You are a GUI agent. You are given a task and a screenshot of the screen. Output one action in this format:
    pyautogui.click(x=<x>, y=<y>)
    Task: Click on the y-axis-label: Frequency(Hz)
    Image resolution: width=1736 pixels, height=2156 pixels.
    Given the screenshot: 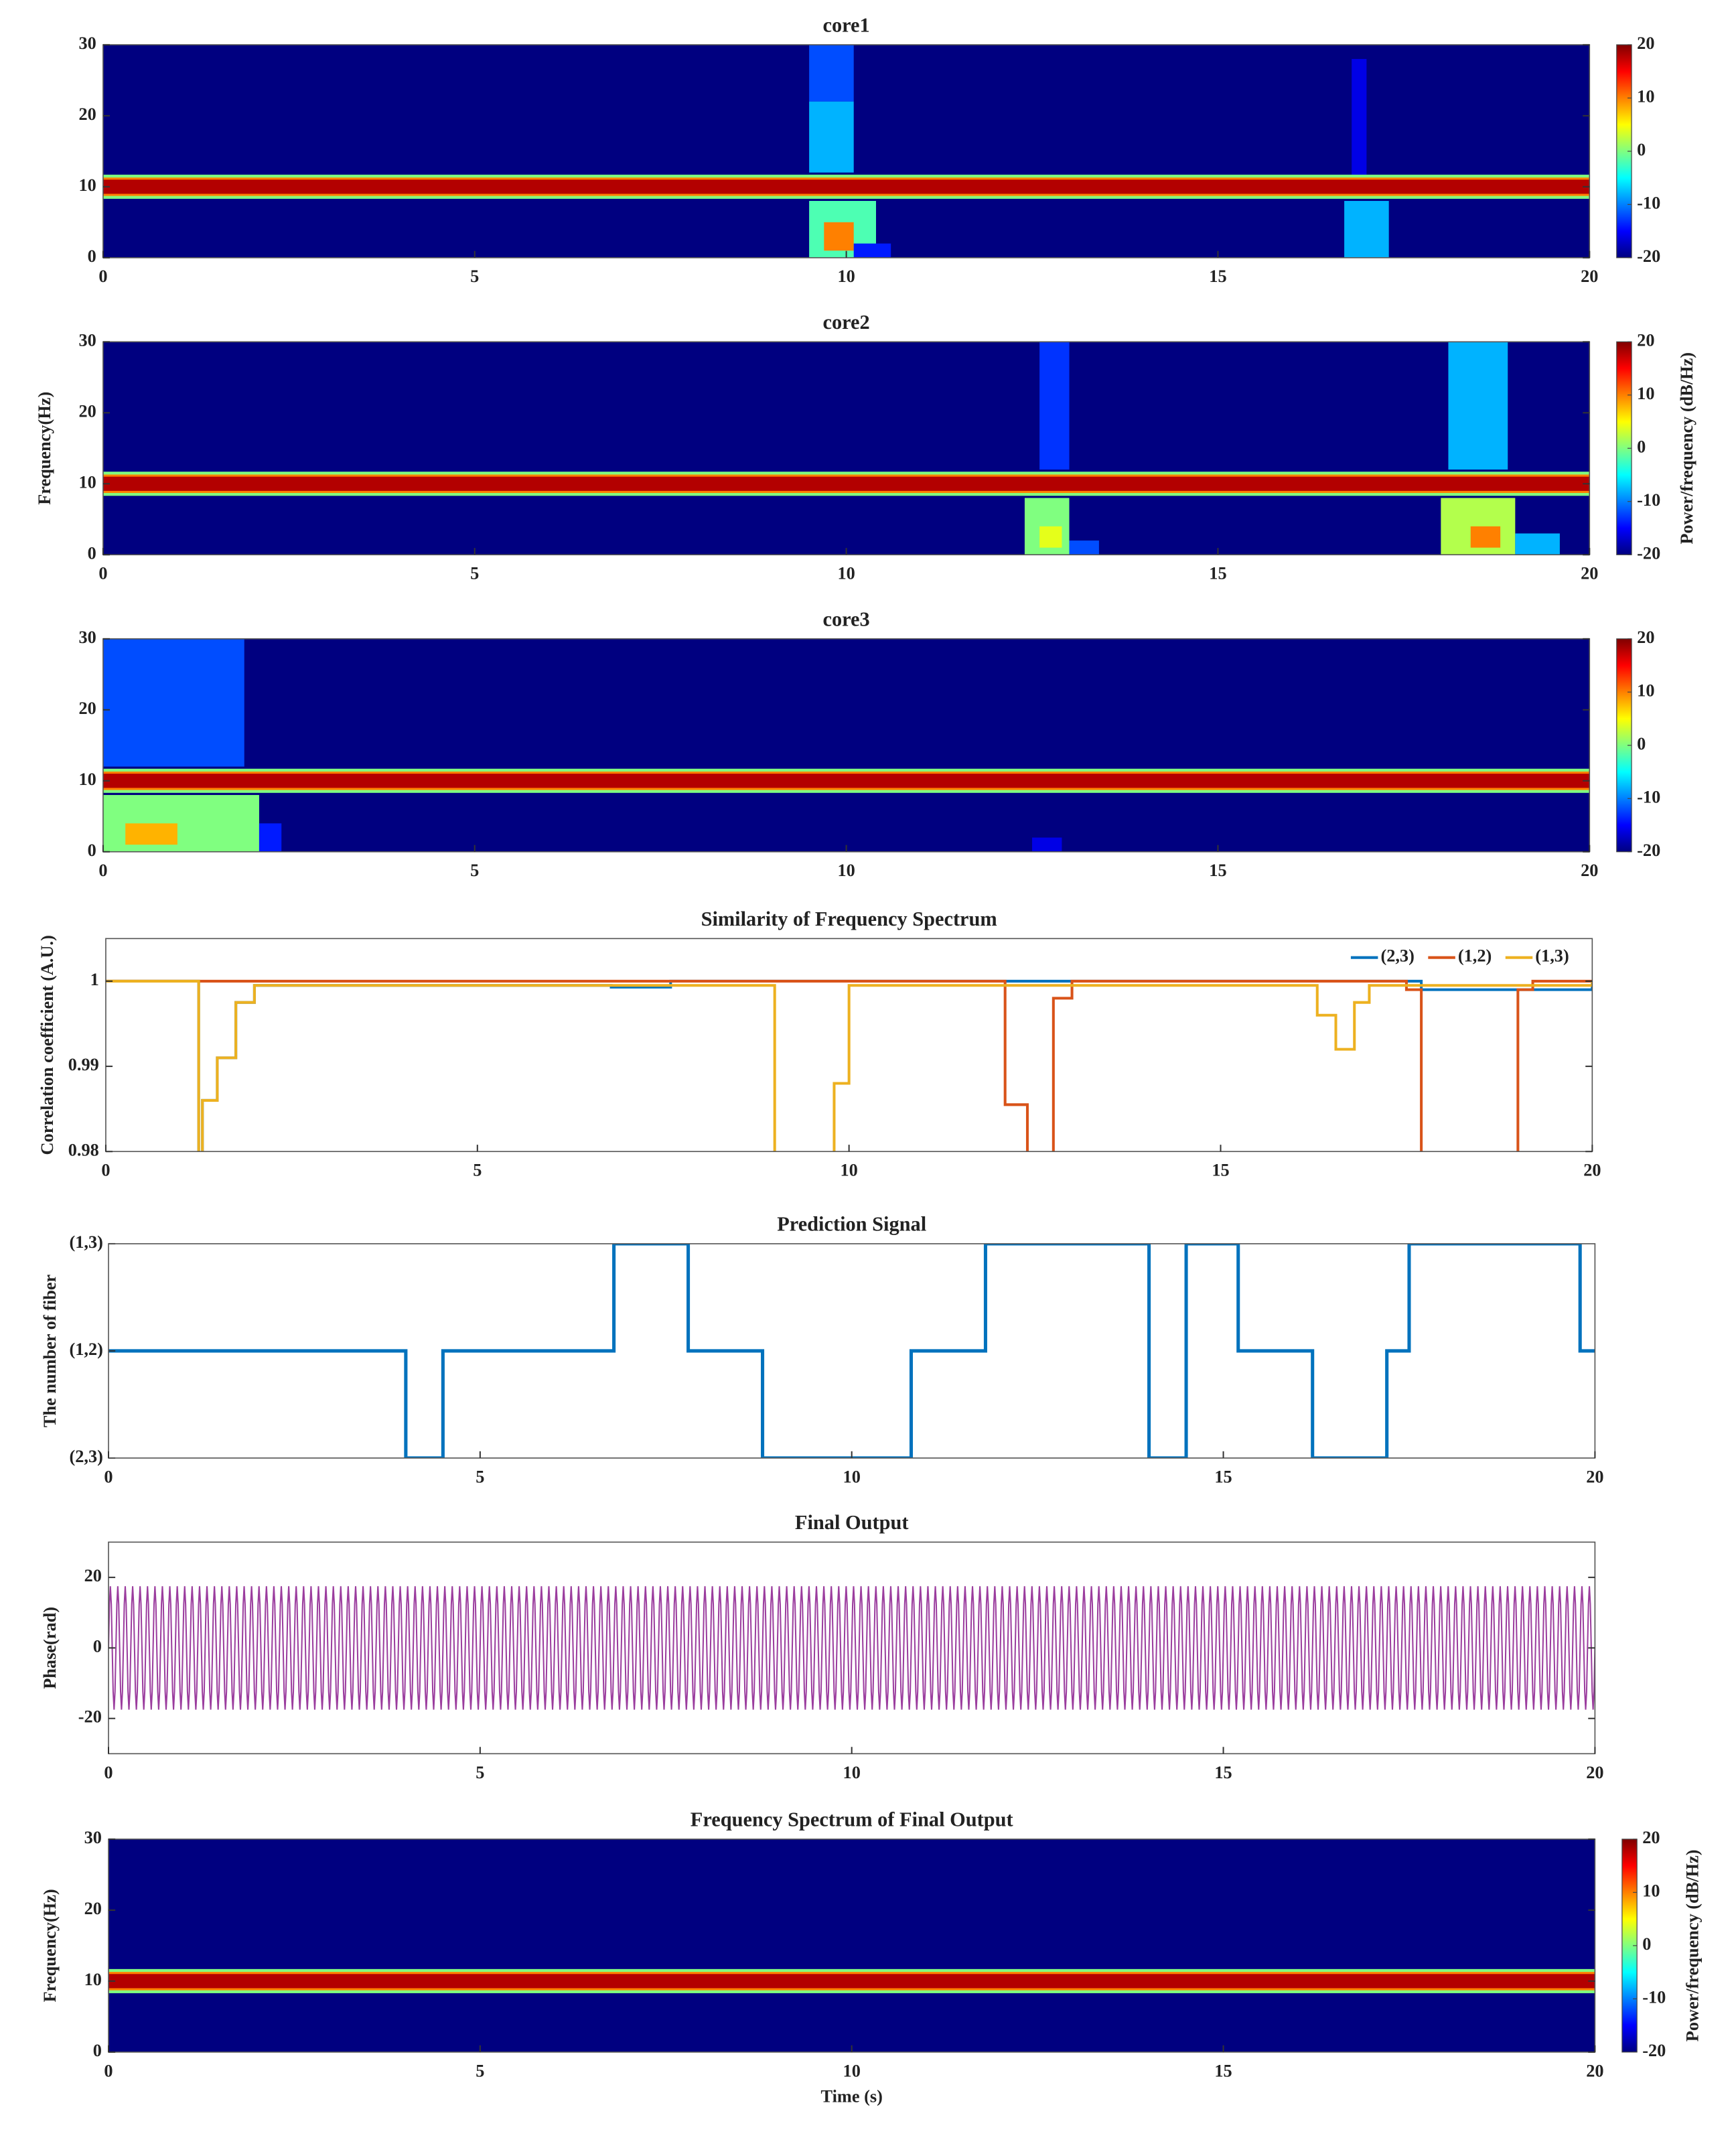 What is the action you would take?
    pyautogui.click(x=44, y=448)
    